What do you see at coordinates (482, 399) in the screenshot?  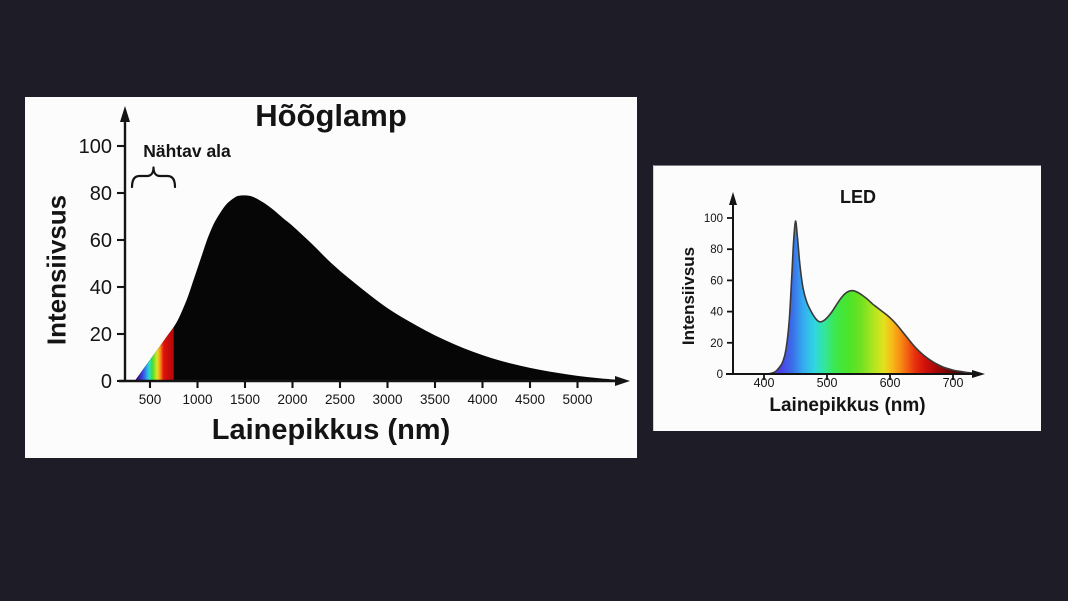 I see `x-tick-label: 4000` at bounding box center [482, 399].